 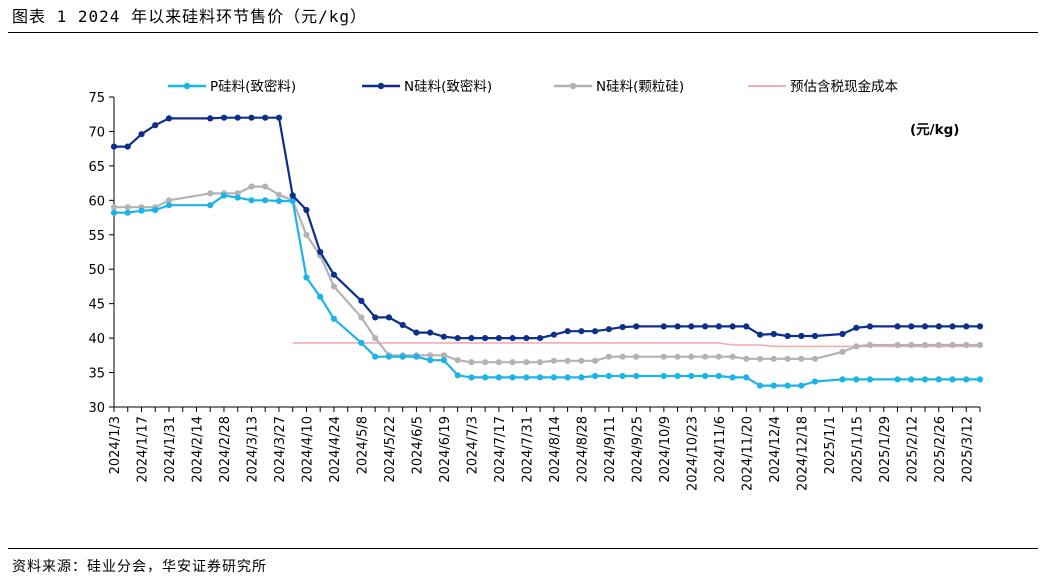 I want to click on y-tick-label: 55, so click(x=96, y=236).